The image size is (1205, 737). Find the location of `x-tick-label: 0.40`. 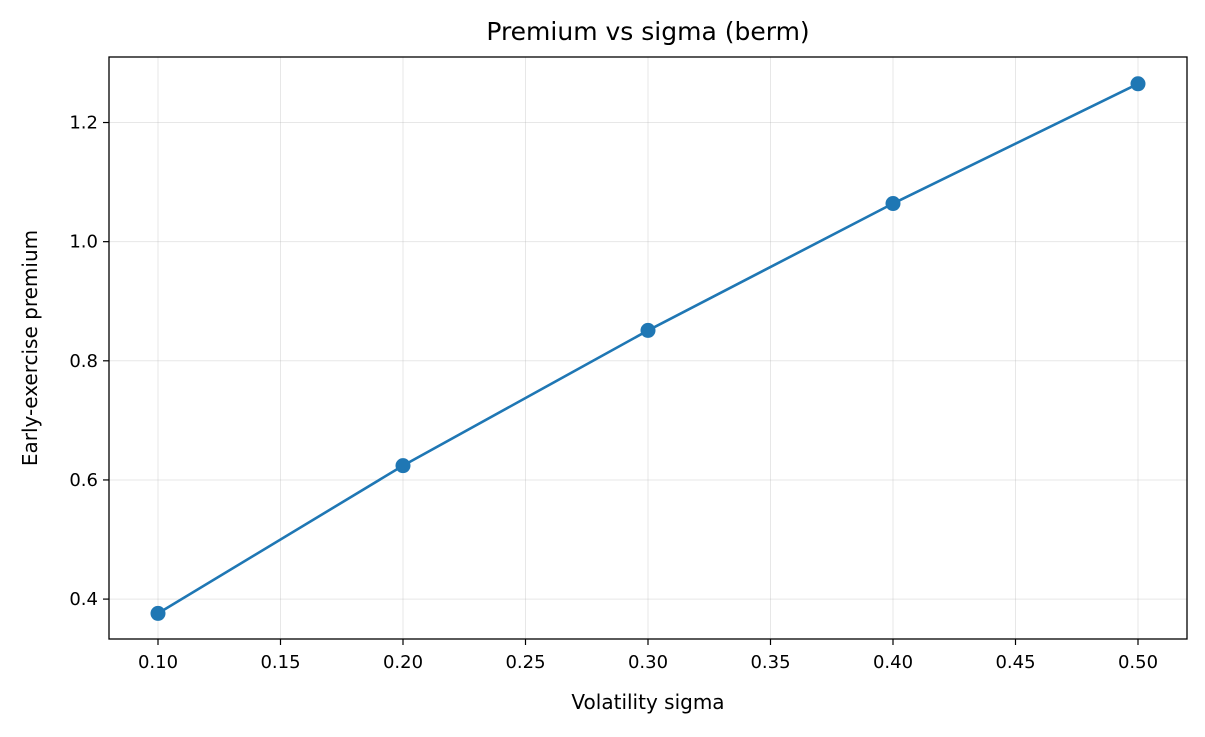

x-tick-label: 0.40 is located at coordinates (893, 662).